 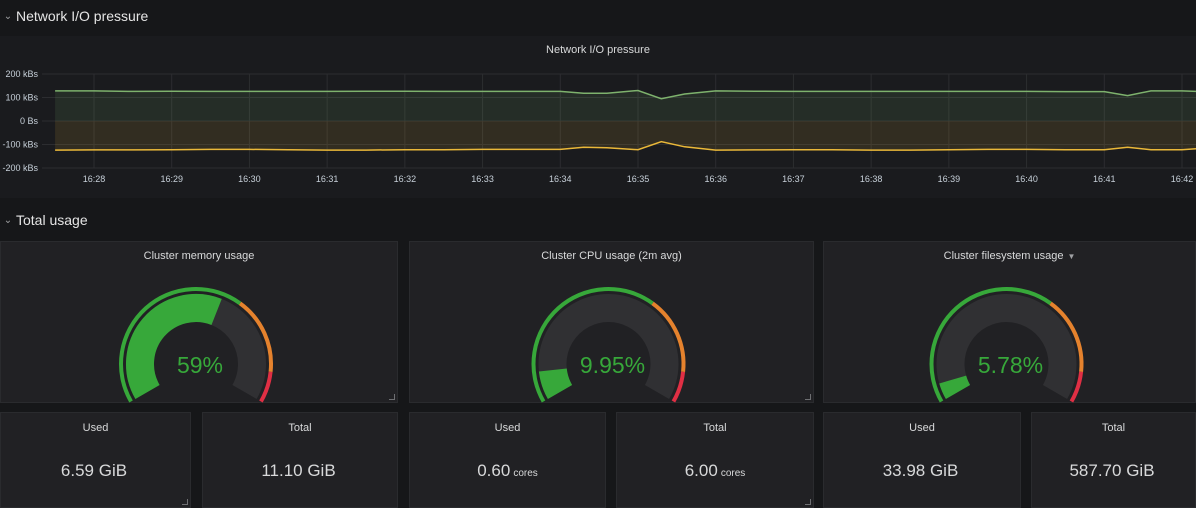 I want to click on gauge-value-text: 59%, so click(x=200, y=365).